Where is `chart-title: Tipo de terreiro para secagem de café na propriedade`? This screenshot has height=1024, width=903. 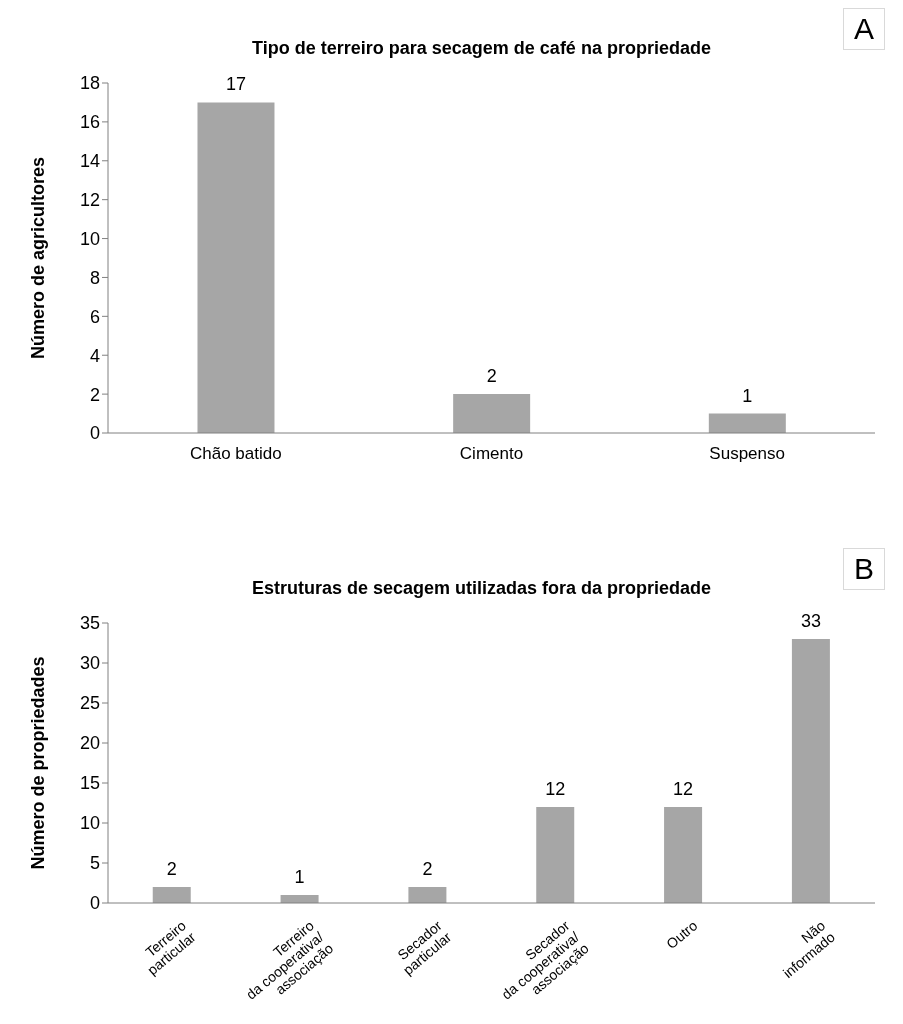 chart-title: Tipo de terreiro para secagem de café na propriedade is located at coordinates (481, 48).